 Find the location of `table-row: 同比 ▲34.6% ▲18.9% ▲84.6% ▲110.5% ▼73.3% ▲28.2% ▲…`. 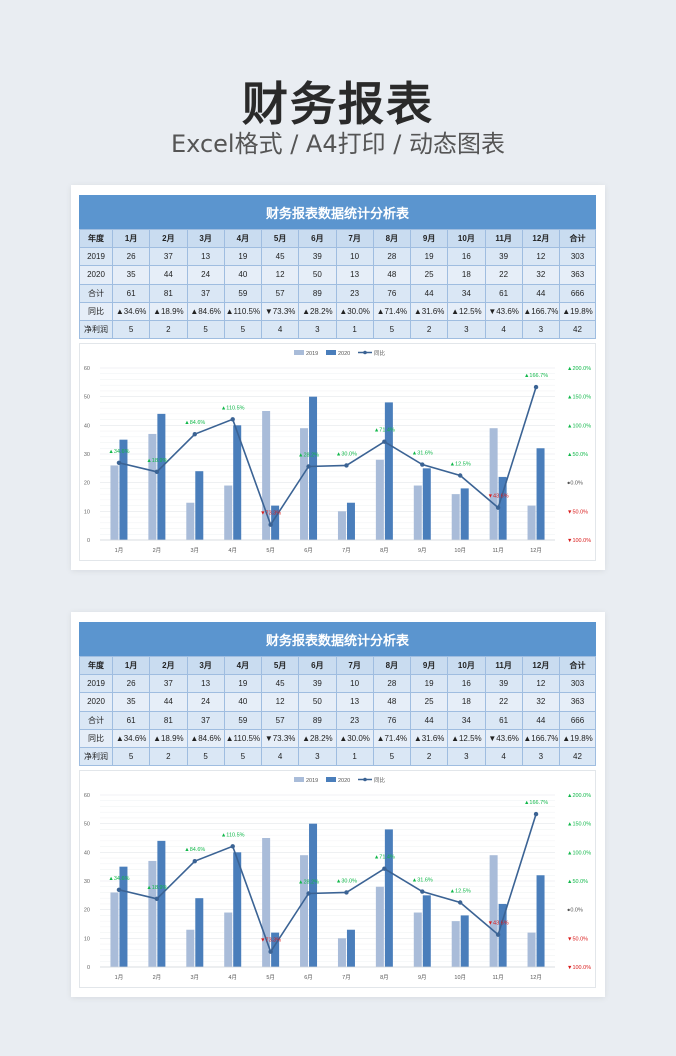

table-row: 同比 ▲34.6% ▲18.9% ▲84.6% ▲110.5% ▼73.3% ▲28.2% ▲… is located at coordinates (337, 738).